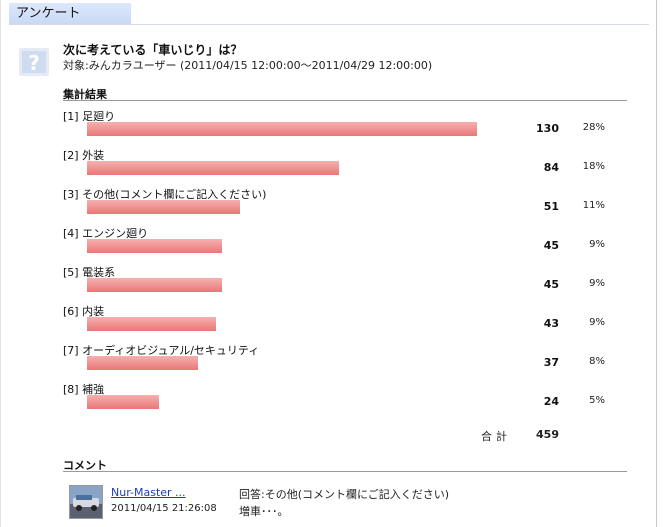 The image size is (664, 527). What do you see at coordinates (593, 127) in the screenshot?
I see `result-percent: 28%` at bounding box center [593, 127].